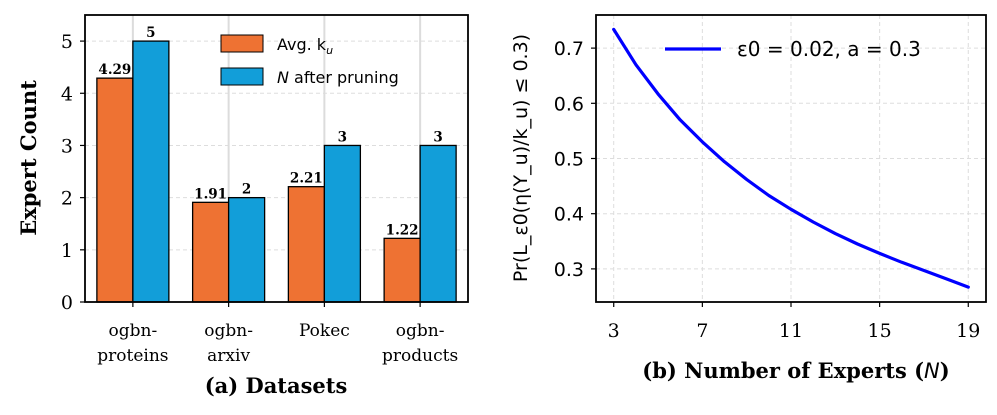 Image resolution: width=997 pixels, height=415 pixels. Describe the element at coordinates (242, 43) in the screenshot. I see `legend-swatch-avg-k` at that location.